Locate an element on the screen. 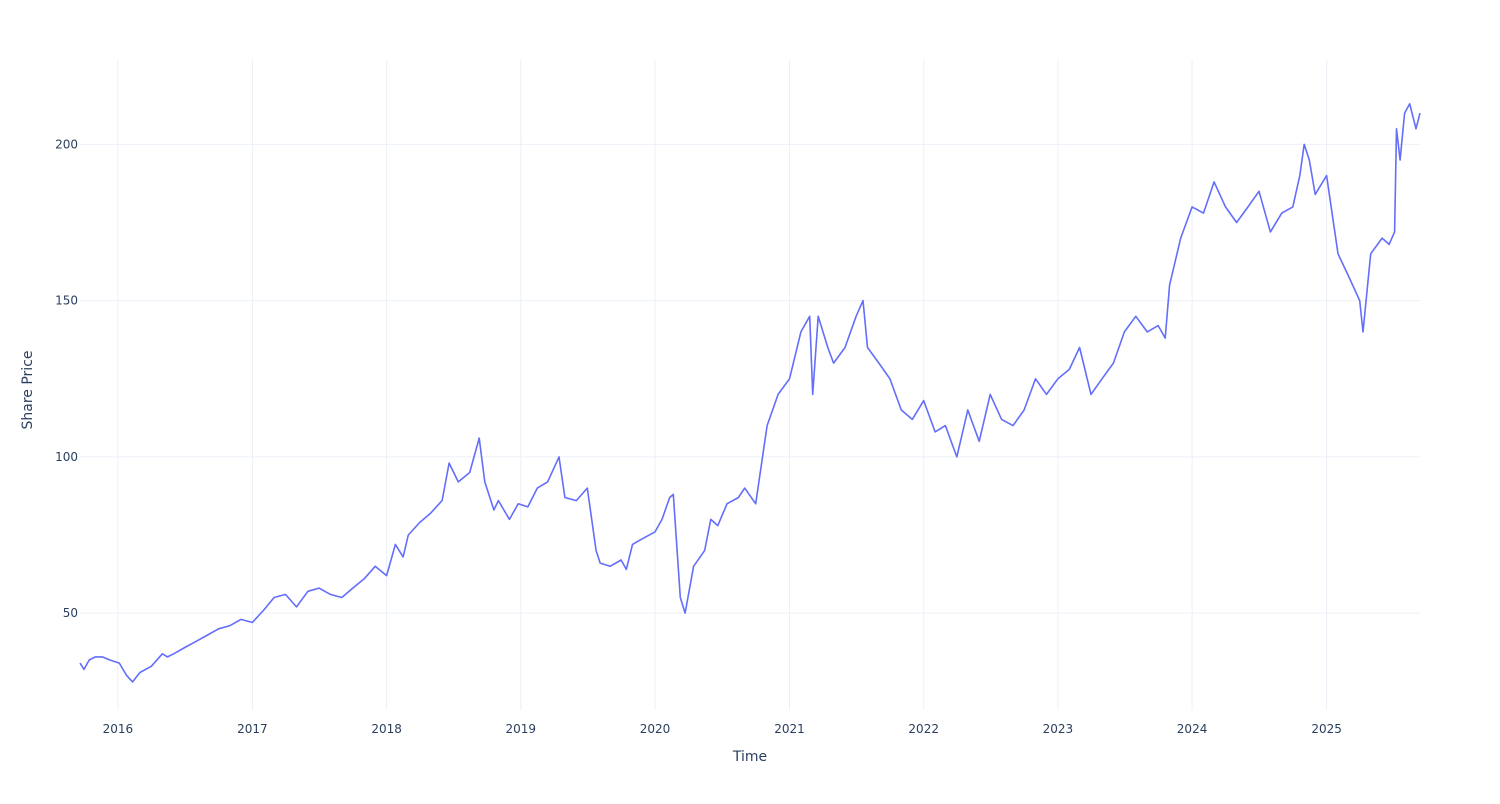 The width and height of the screenshot is (1500, 804). x-tick-label: 2020 is located at coordinates (655, 729).